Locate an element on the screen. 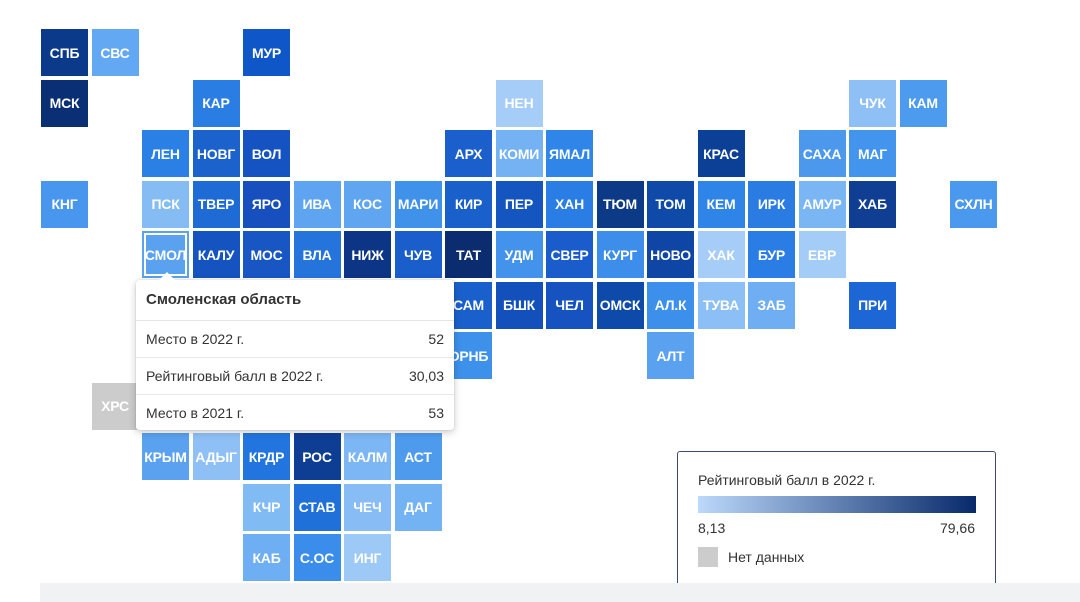 The image size is (1080, 602). region-tile: САХА is located at coordinates (822, 153).